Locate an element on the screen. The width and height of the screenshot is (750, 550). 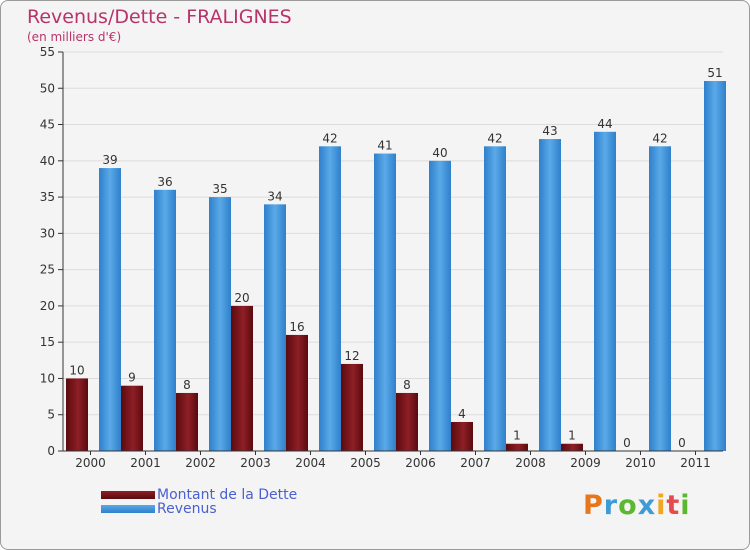
x-tick-label-2008: 2008 is located at coordinates (530, 463).